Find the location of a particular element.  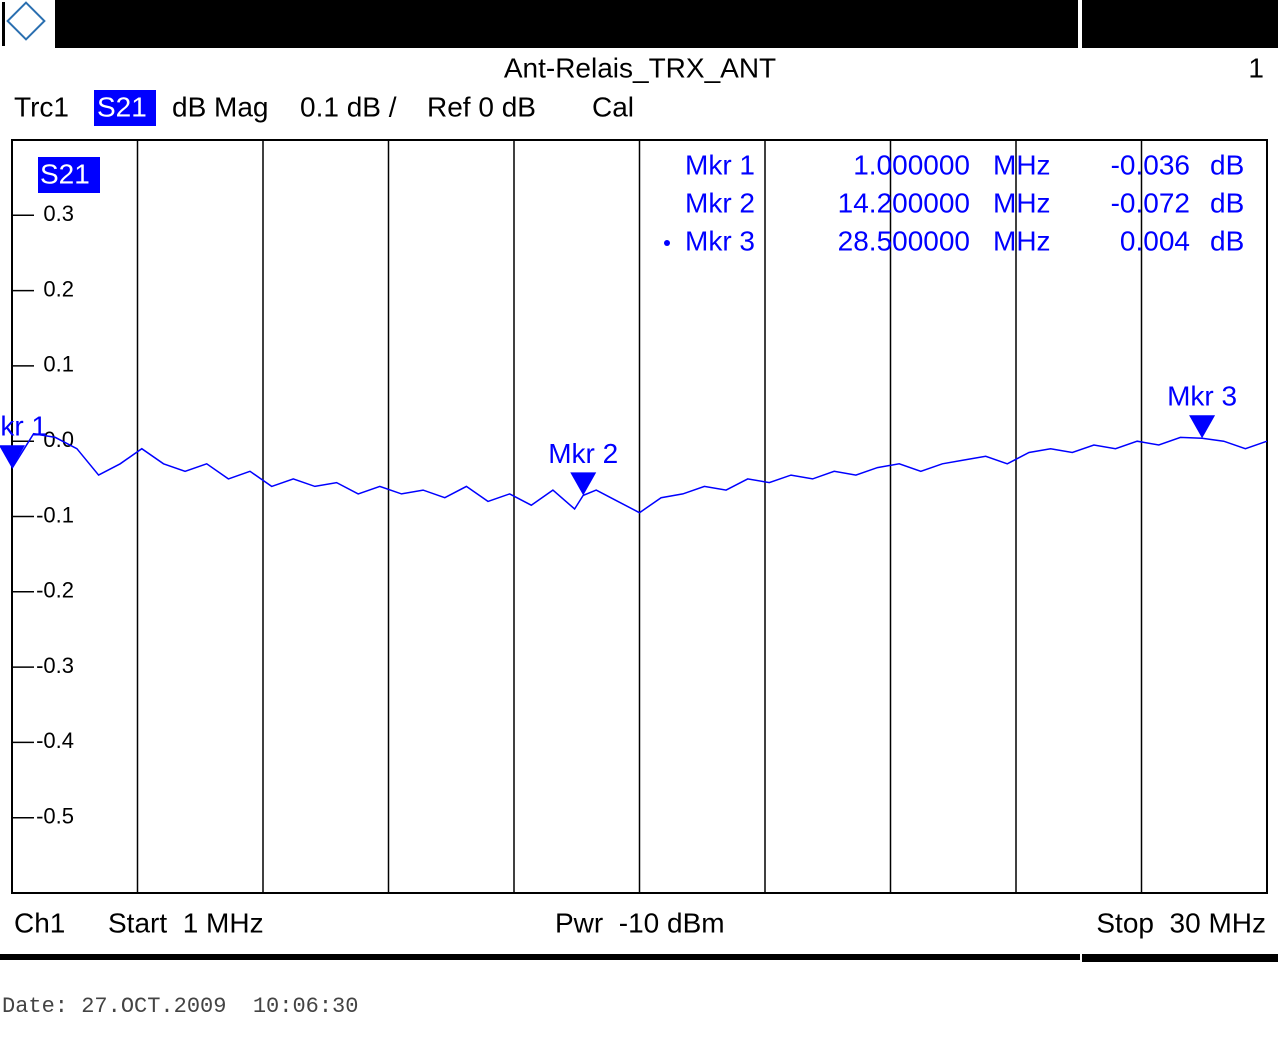

y-tick-label: -0.3 is located at coordinates (55, 665).